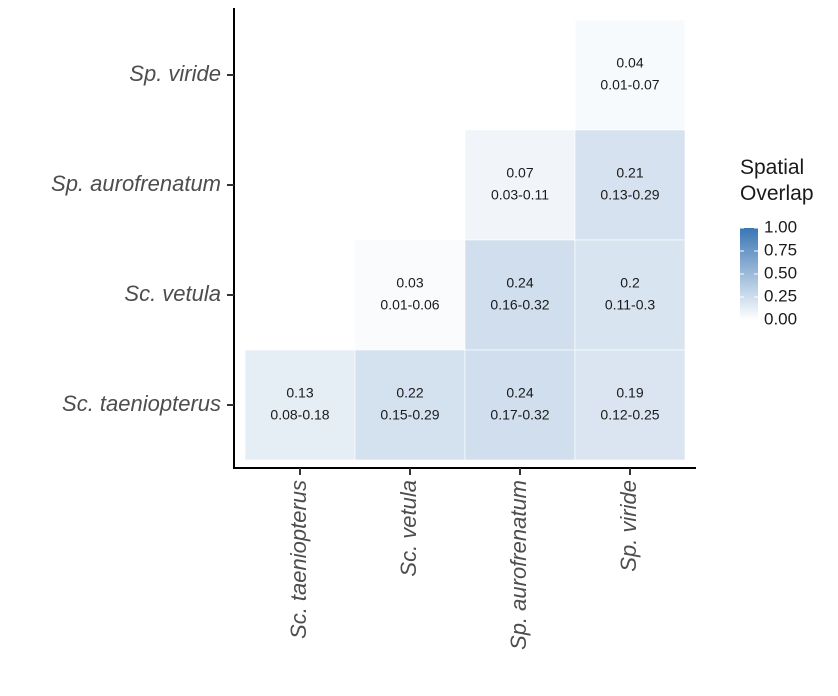 This screenshot has height=696, width=838. Describe the element at coordinates (299, 393) in the screenshot. I see `cell-value: 0.13` at that location.